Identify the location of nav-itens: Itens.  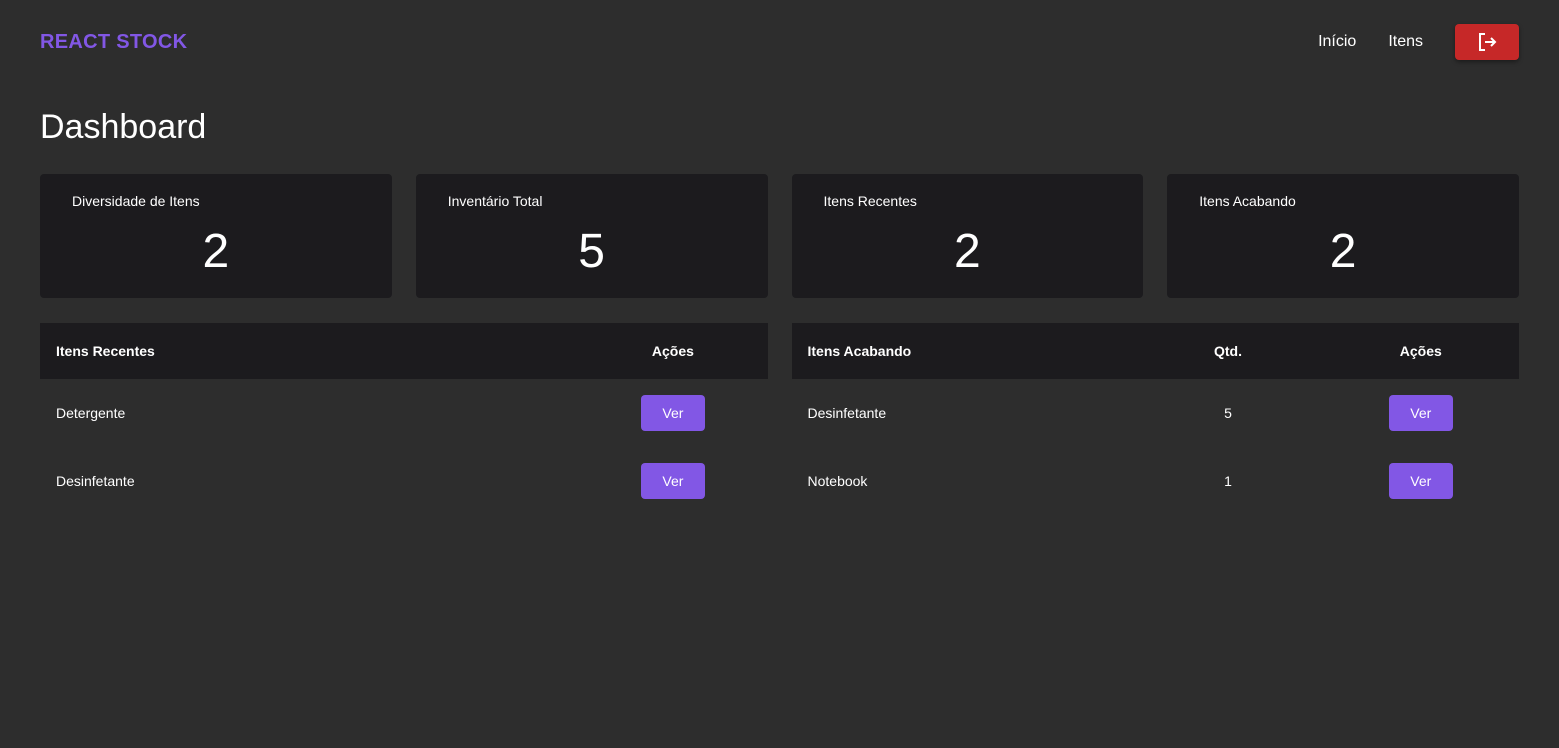
(1405, 41).